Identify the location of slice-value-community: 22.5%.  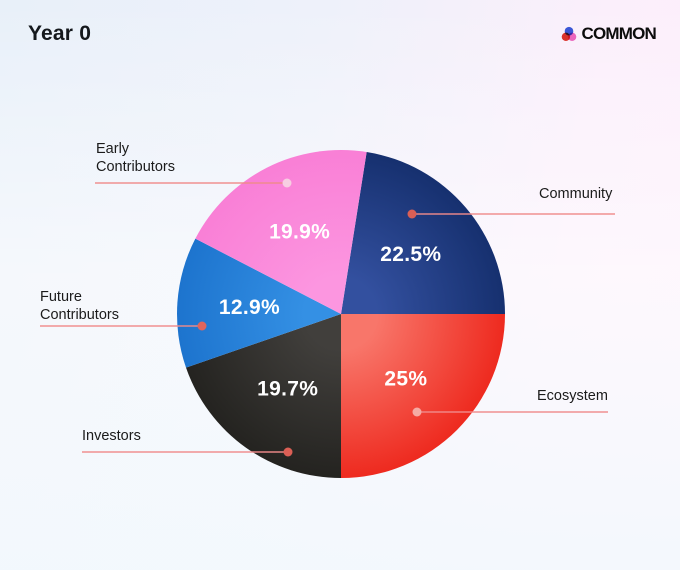
(410, 254).